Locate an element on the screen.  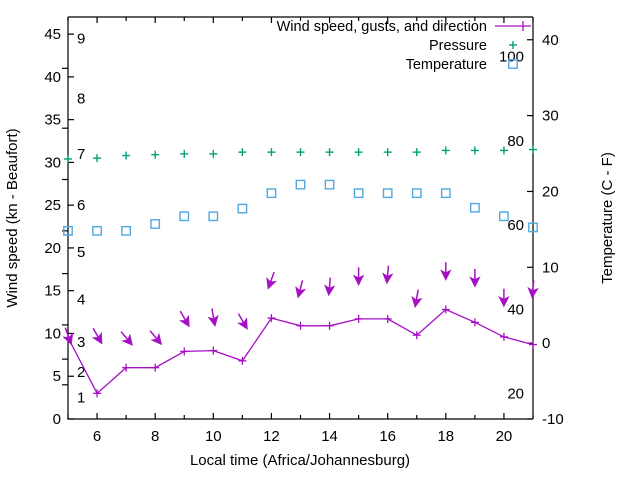
beaufort-label: 8 is located at coordinates (81, 98).